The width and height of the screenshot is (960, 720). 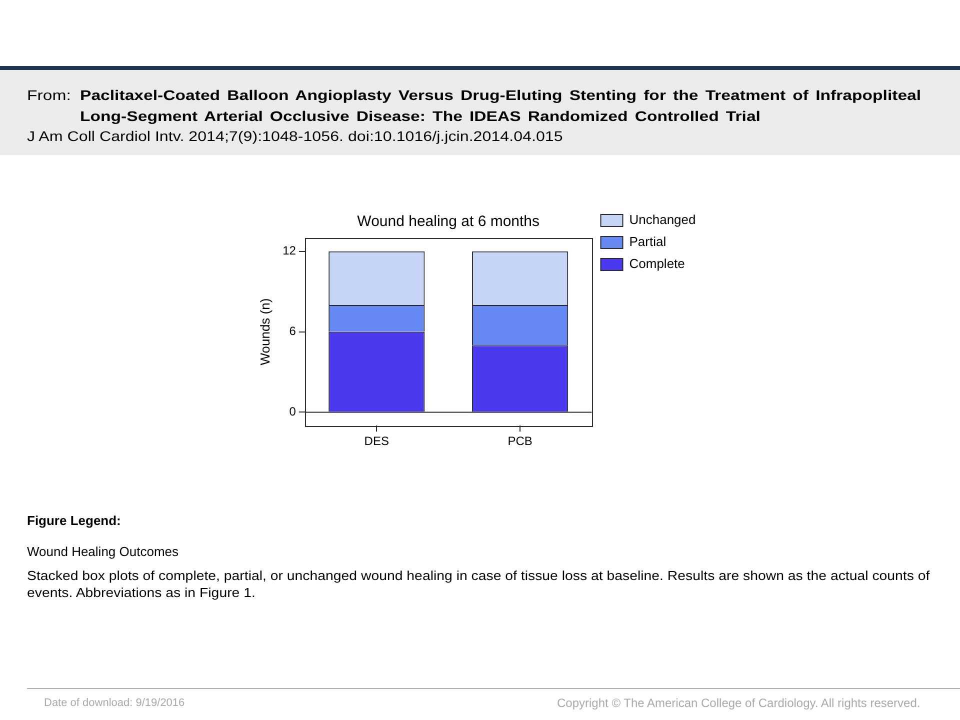 I want to click on legend-label: Partial, so click(x=647, y=242).